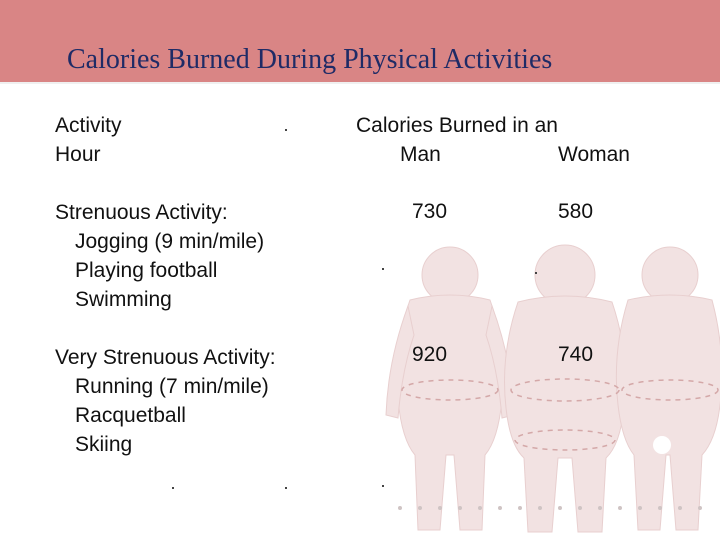 The height and width of the screenshot is (540, 720). I want to click on activity-item: Running (7 min/mile), so click(172, 386).